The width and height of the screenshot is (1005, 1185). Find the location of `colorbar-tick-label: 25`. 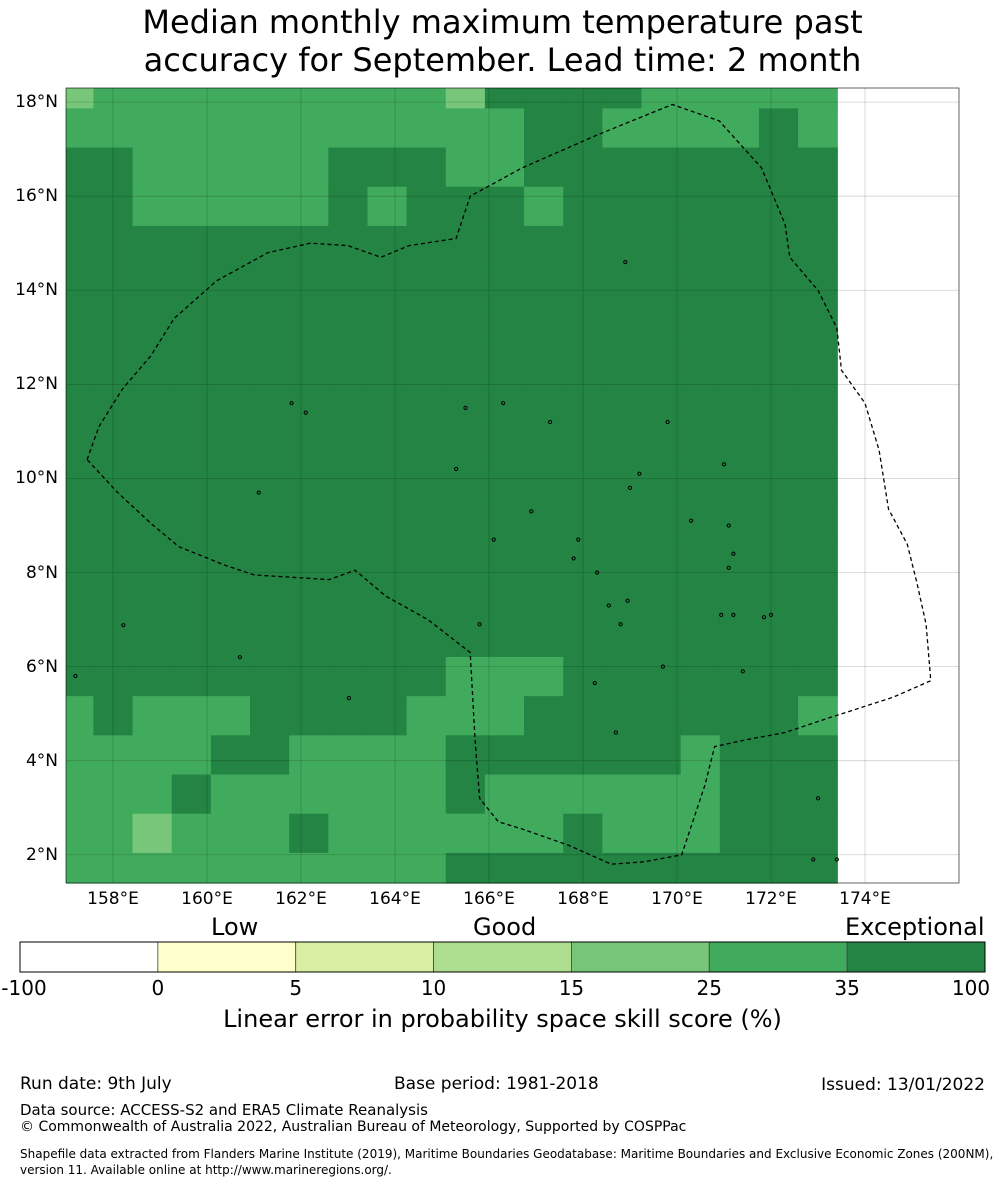

colorbar-tick-label: 25 is located at coordinates (709, 988).